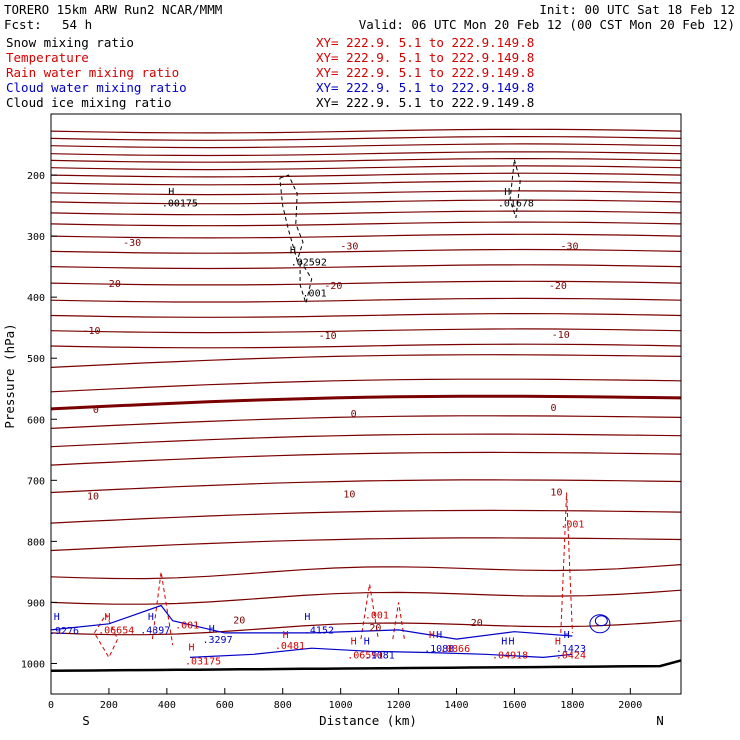 The image size is (740, 740). Describe the element at coordinates (92, 331) in the screenshot. I see `isotherm-label: -10` at that location.